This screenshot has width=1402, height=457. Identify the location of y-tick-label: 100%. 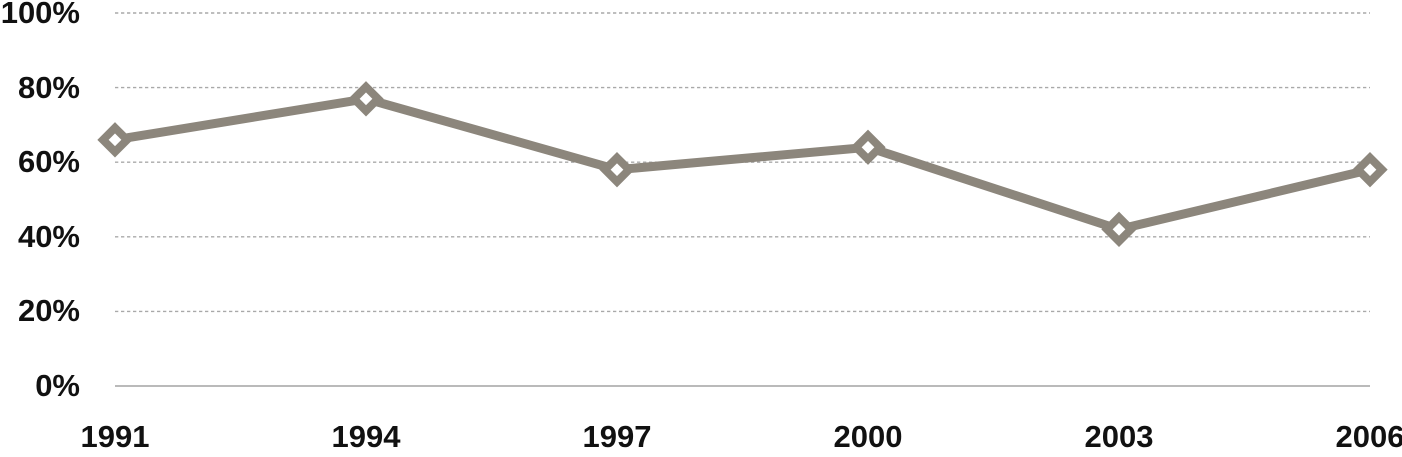
(40, 15).